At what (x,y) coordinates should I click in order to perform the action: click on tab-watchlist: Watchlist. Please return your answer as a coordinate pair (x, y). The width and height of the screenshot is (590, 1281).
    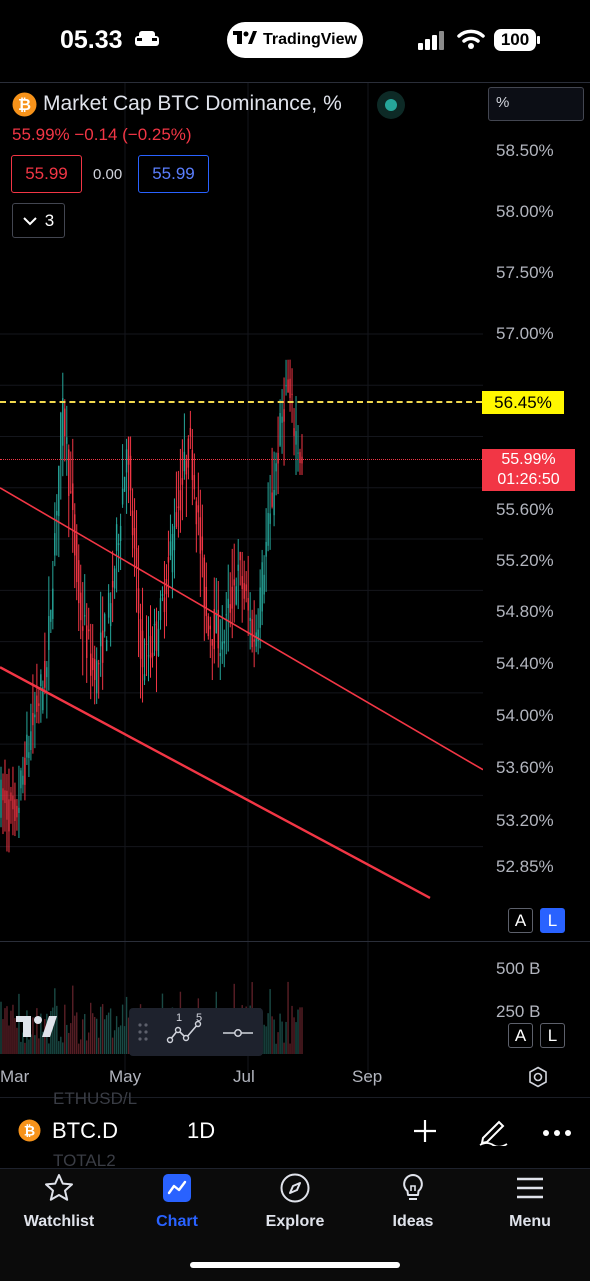
    Looking at the image, I should click on (59, 1201).